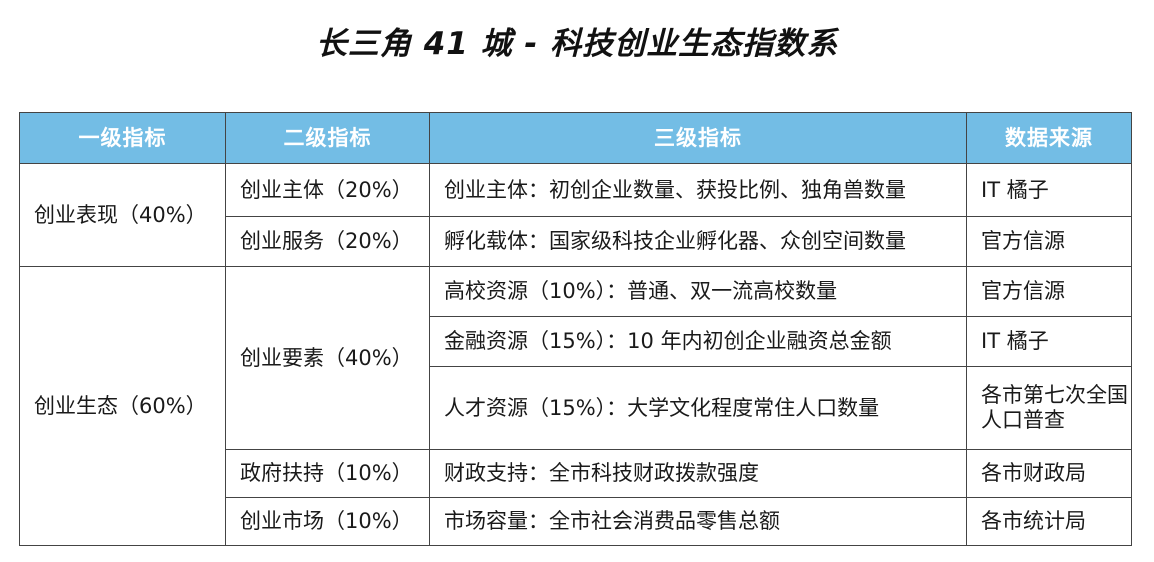 This screenshot has width=1154, height=562. I want to click on table-row: 创业市场（10%） 市场容量：全市社会消费品零售总额 各市统计局, so click(576, 521).